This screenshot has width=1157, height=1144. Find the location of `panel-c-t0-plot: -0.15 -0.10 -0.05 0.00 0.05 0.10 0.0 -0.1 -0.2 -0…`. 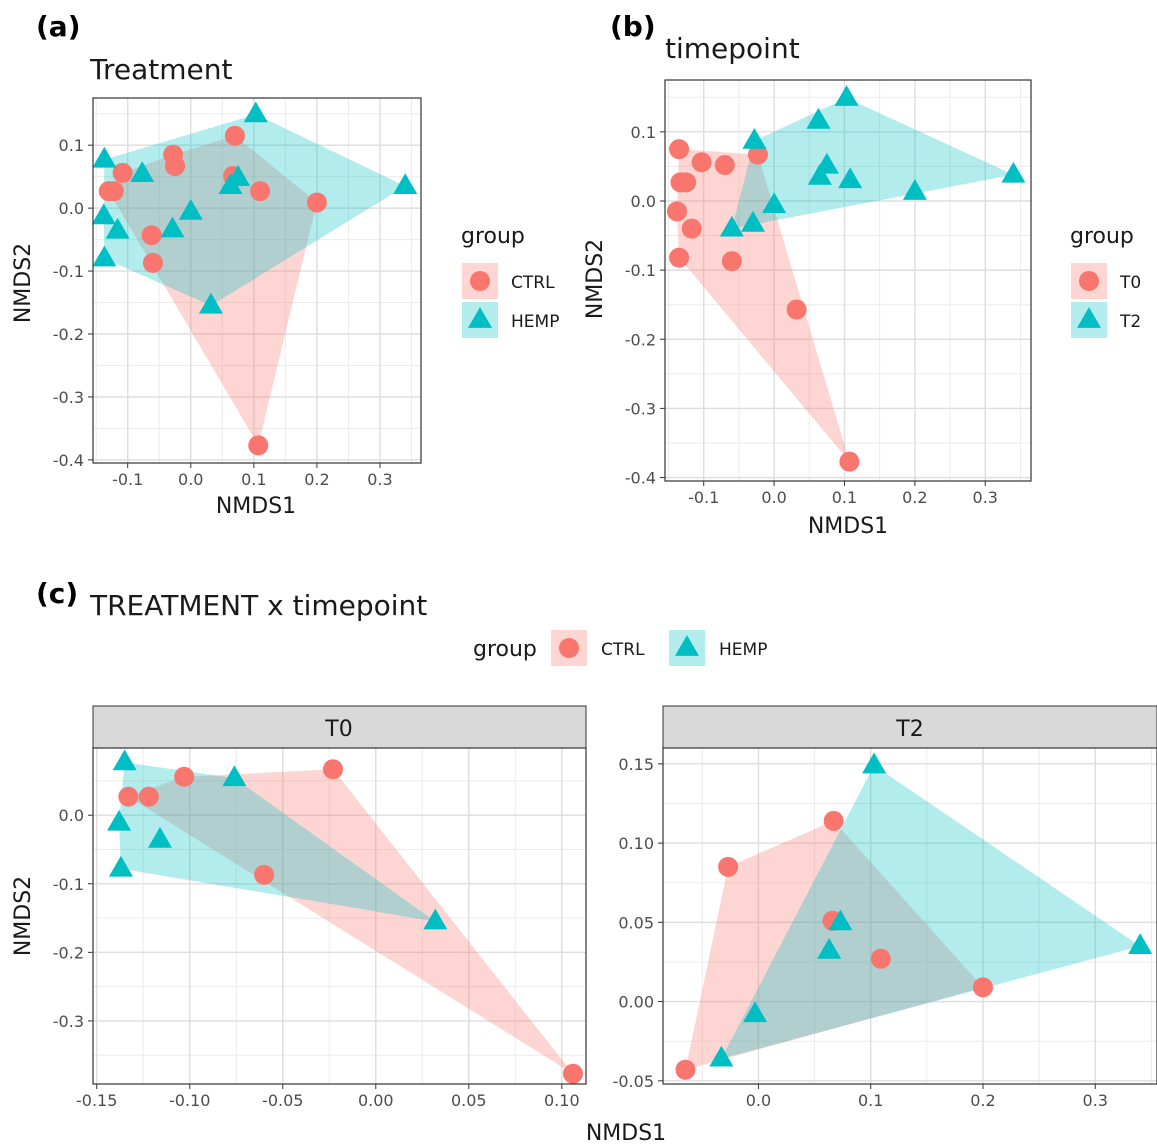

panel-c-t0-plot: -0.15 -0.10 -0.05 0.00 0.05 0.10 0.0 -0.1 -0.2 -0… is located at coordinates (320, 928).